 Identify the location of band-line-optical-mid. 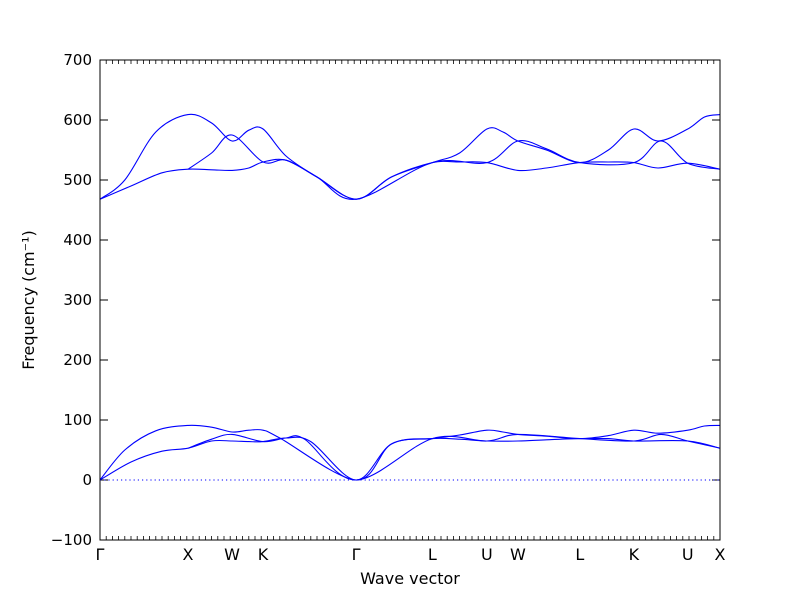
(454, 167).